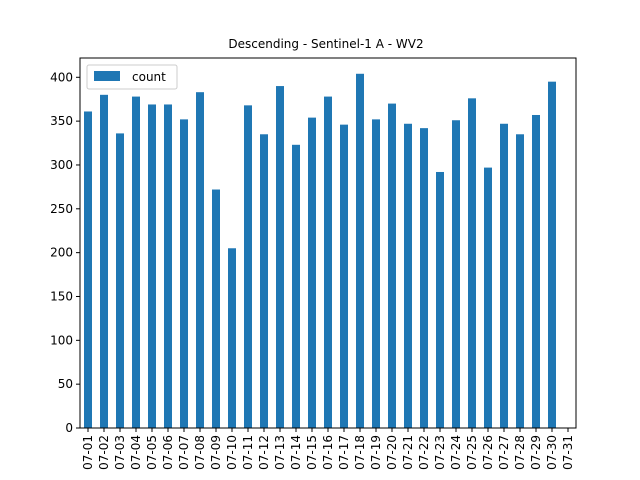 The width and height of the screenshot is (640, 480). Describe the element at coordinates (168, 452) in the screenshot. I see `x-tick-label: 07-06` at that location.